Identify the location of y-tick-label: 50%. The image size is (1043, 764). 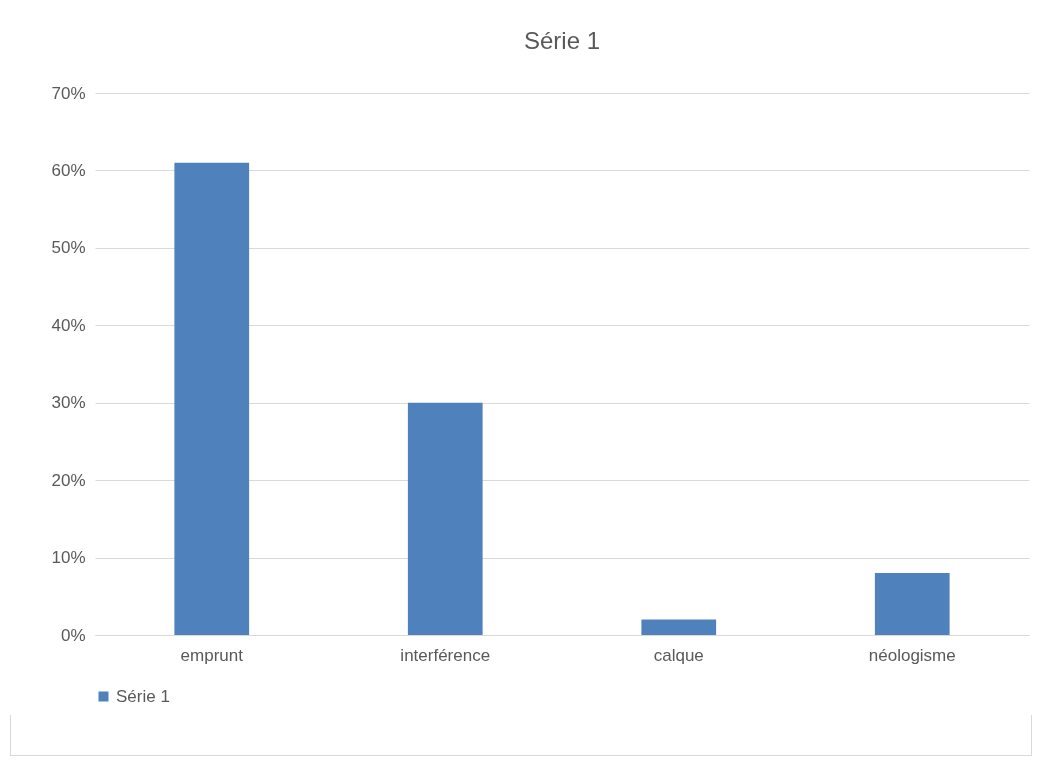
(68, 248).